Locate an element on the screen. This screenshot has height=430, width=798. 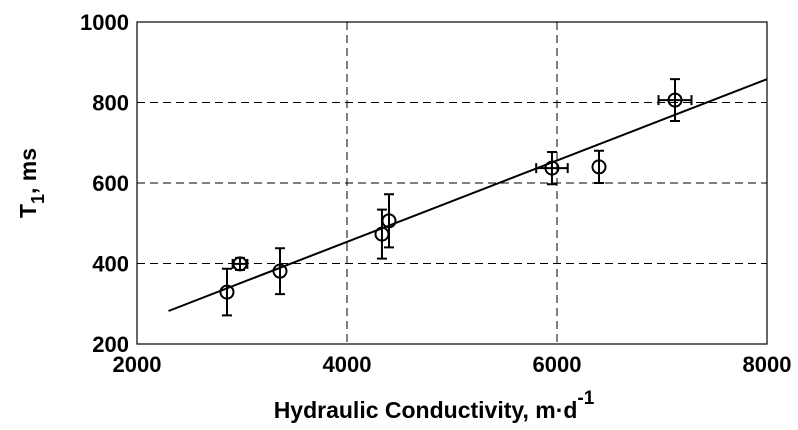
y-label-sub: 1 is located at coordinates (38, 199).